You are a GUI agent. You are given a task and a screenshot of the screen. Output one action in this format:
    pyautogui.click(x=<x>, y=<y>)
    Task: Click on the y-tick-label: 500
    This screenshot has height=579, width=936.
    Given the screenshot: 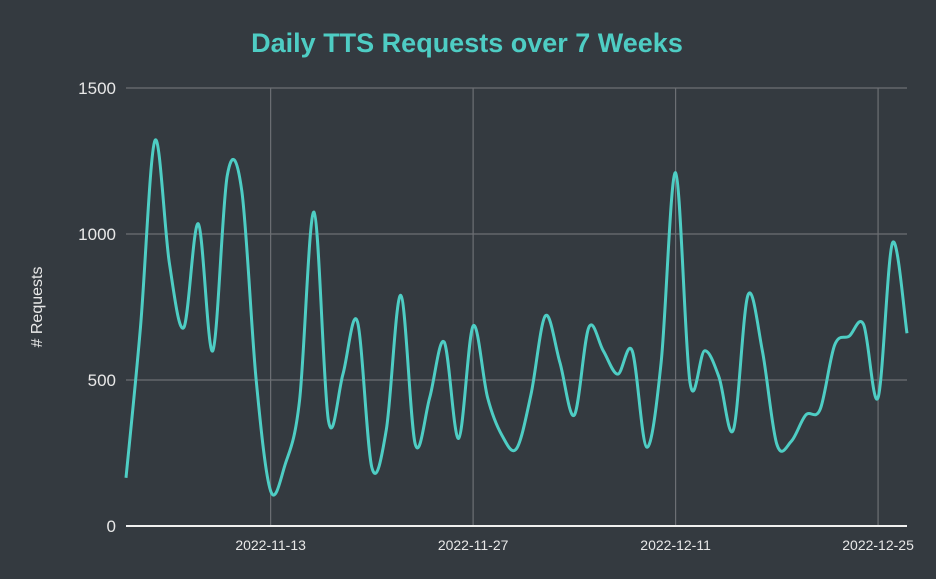 What is the action you would take?
    pyautogui.click(x=102, y=380)
    